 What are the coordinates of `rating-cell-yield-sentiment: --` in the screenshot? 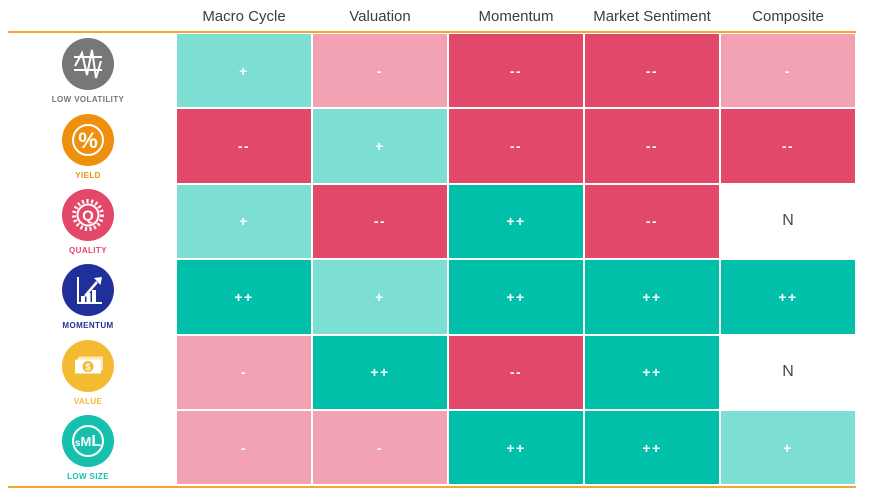 It's located at (652, 146).